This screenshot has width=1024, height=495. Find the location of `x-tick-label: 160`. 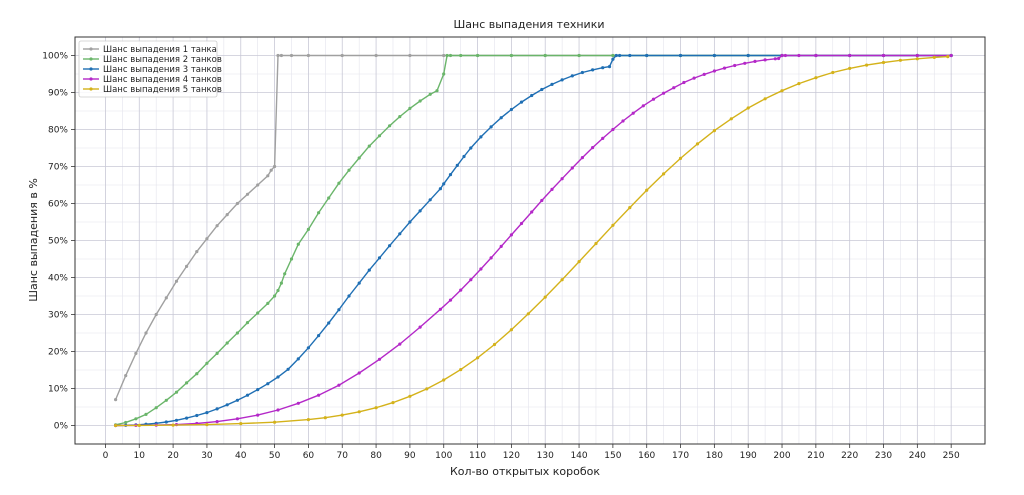

x-tick-label: 160 is located at coordinates (646, 456).